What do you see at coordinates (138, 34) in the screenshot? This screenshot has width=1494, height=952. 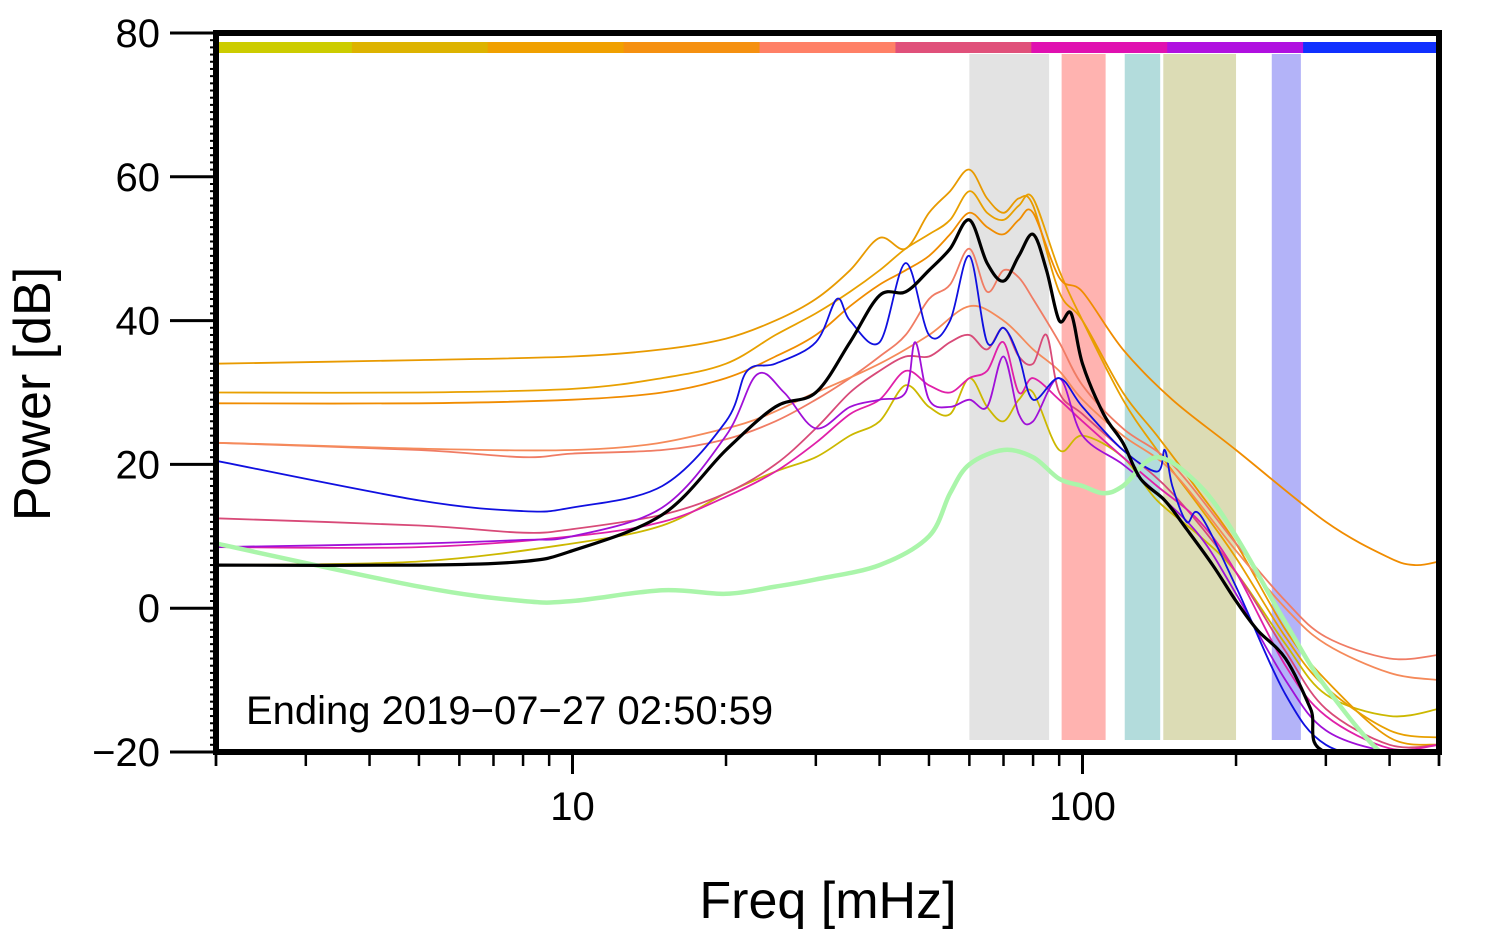 I see `y-tick-label: 80` at bounding box center [138, 34].